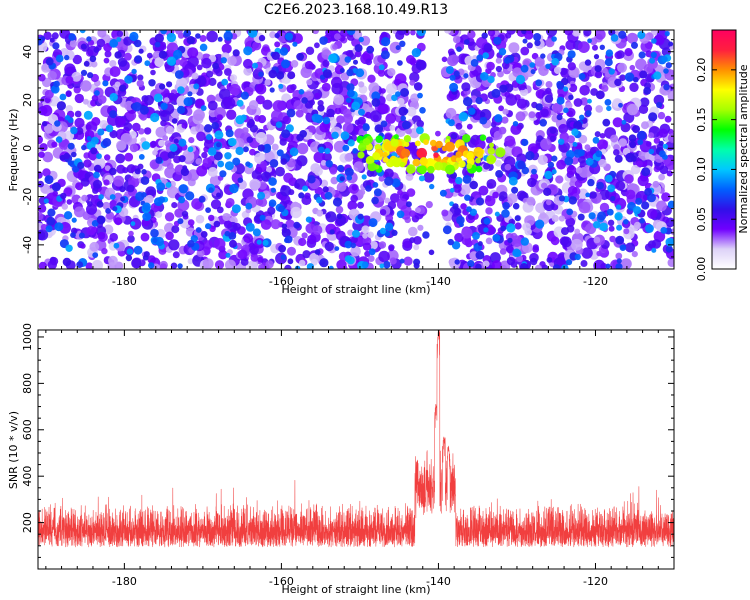  Describe the element at coordinates (438, 581) in the screenshot. I see `x-tick-label: -140` at that location.